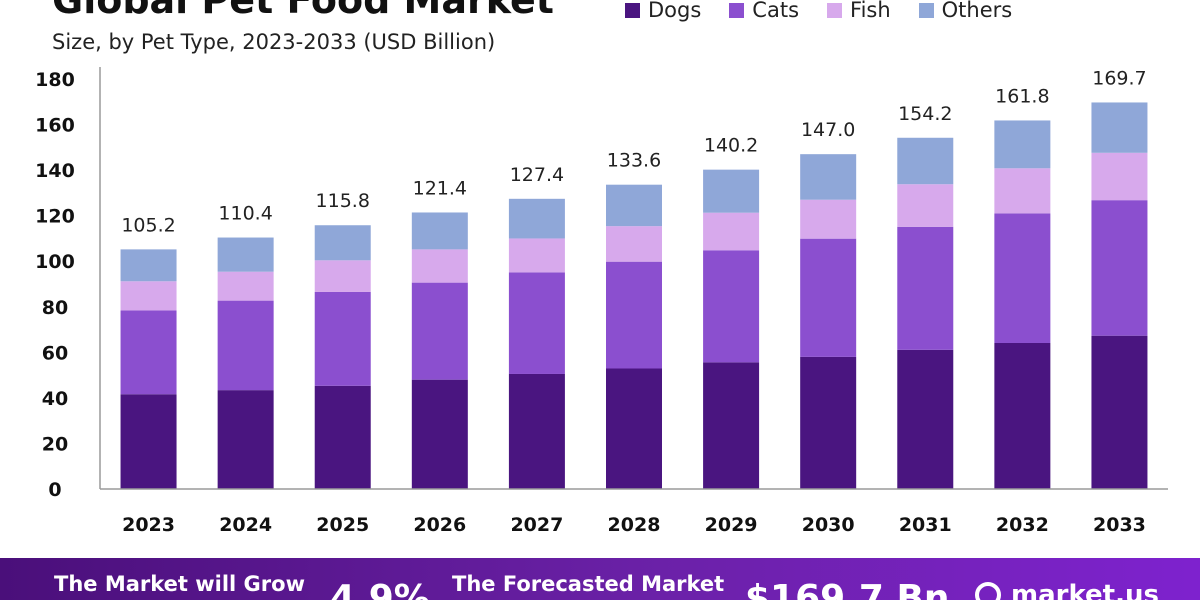 This screenshot has width=1200, height=600. What do you see at coordinates (148, 525) in the screenshot?
I see `x-tick-label: 2023` at bounding box center [148, 525].